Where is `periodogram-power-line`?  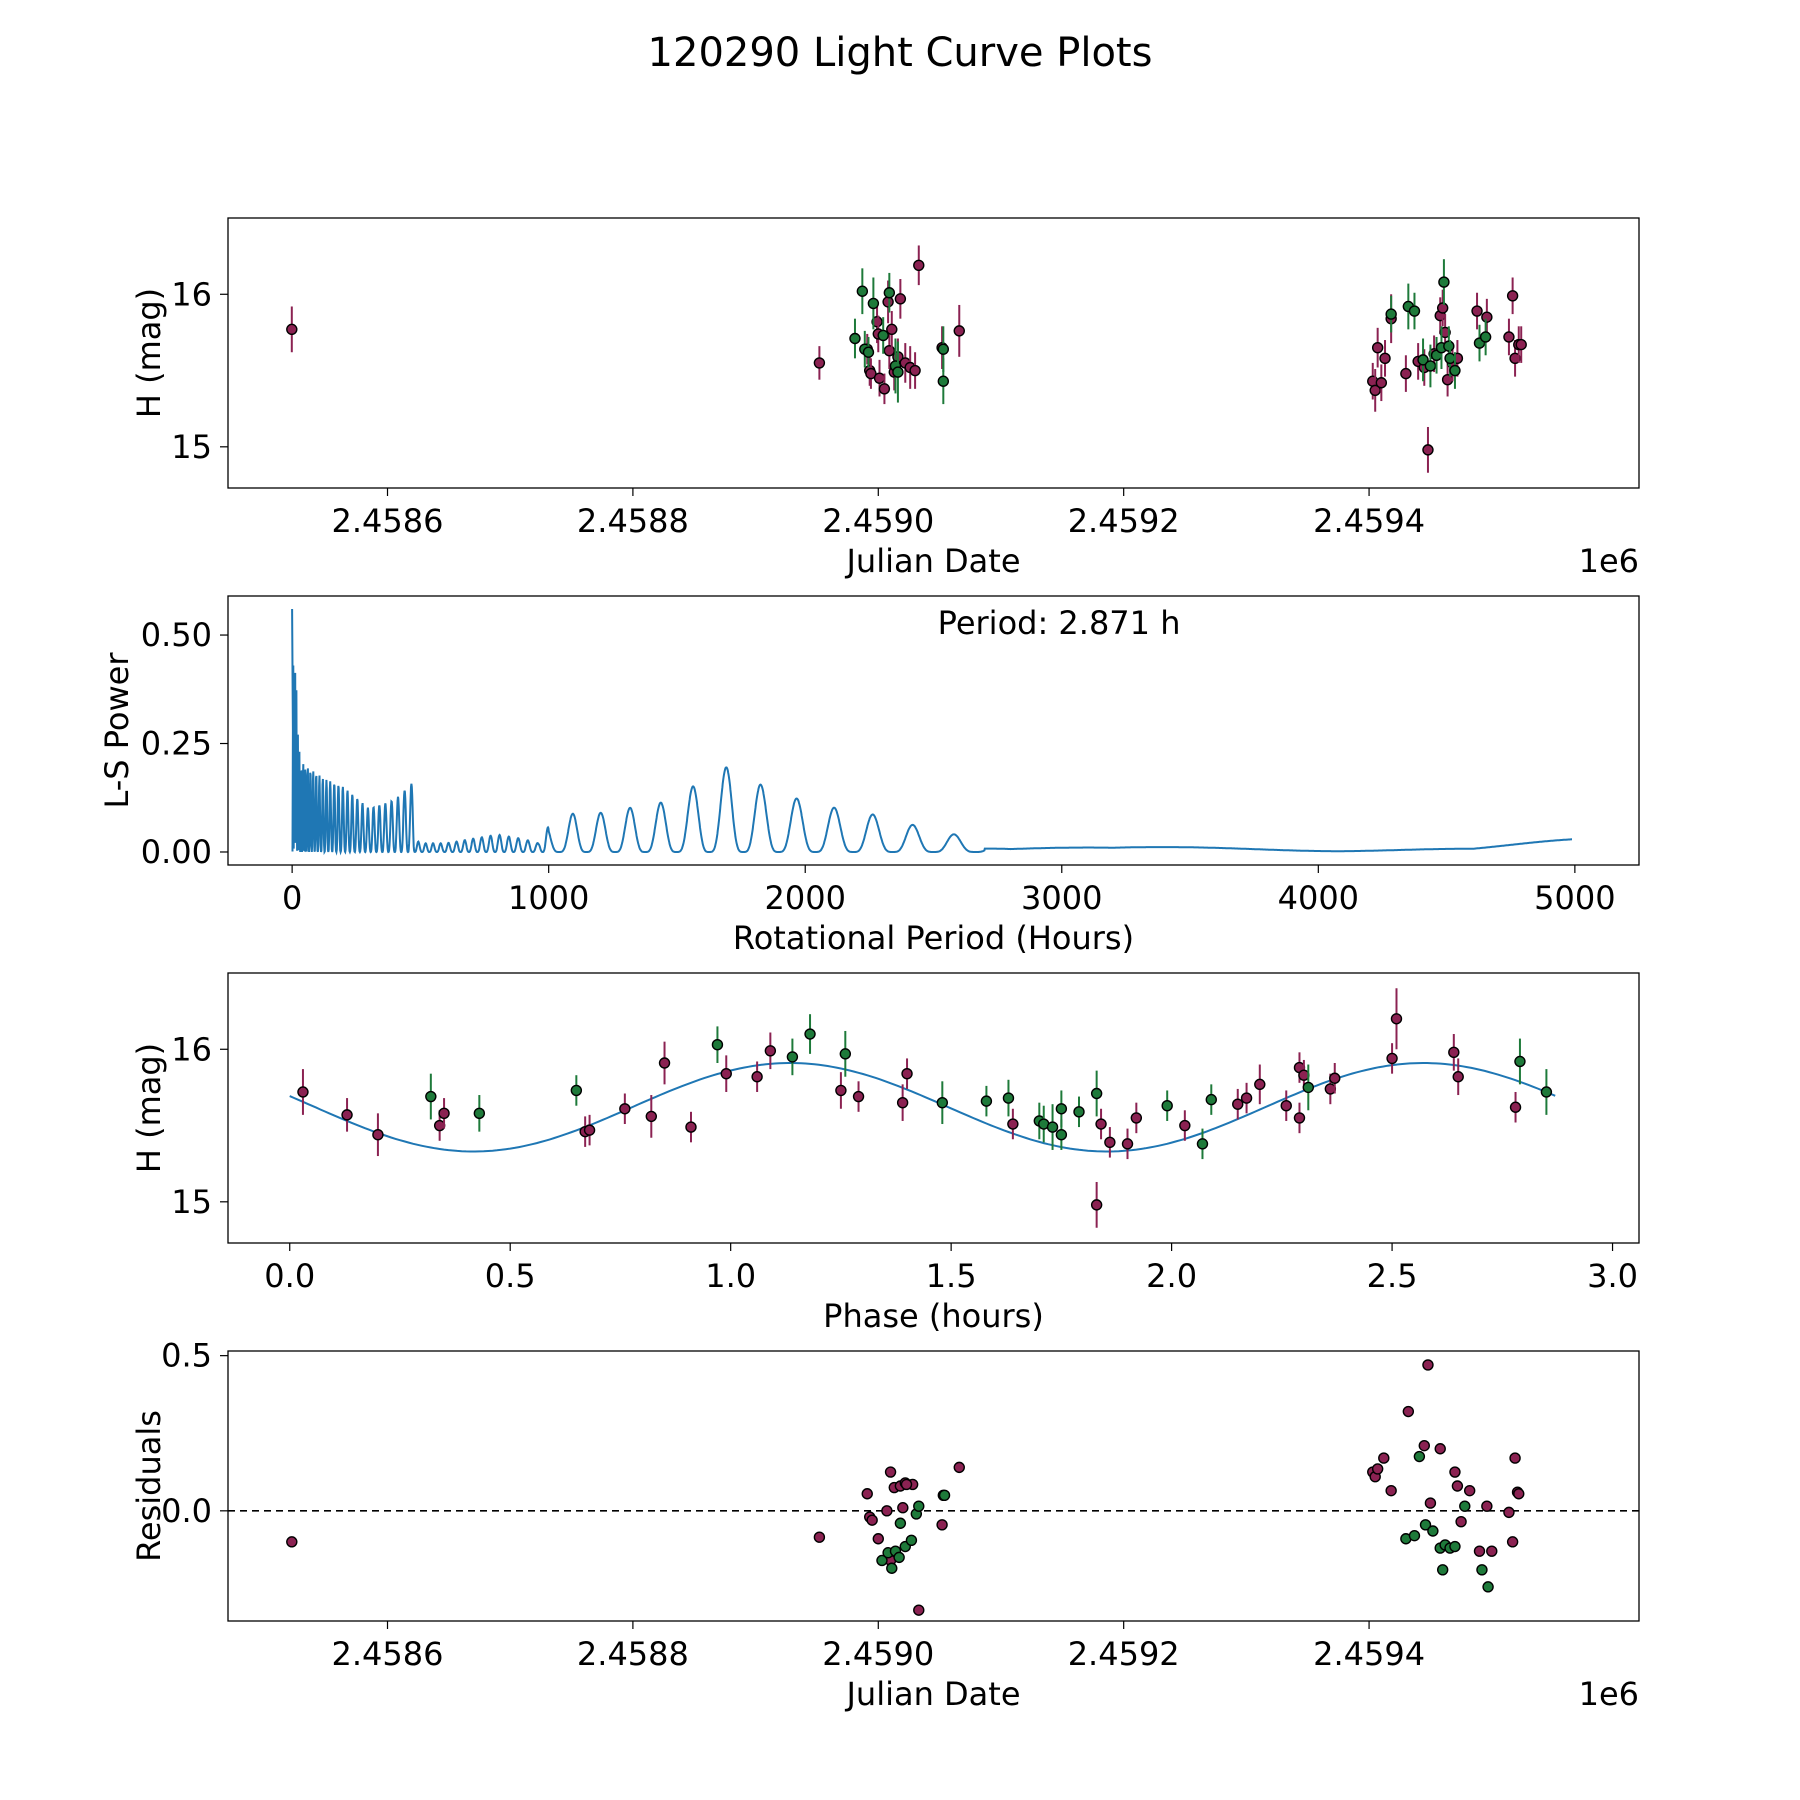 periodogram-power-line is located at coordinates (931, 732).